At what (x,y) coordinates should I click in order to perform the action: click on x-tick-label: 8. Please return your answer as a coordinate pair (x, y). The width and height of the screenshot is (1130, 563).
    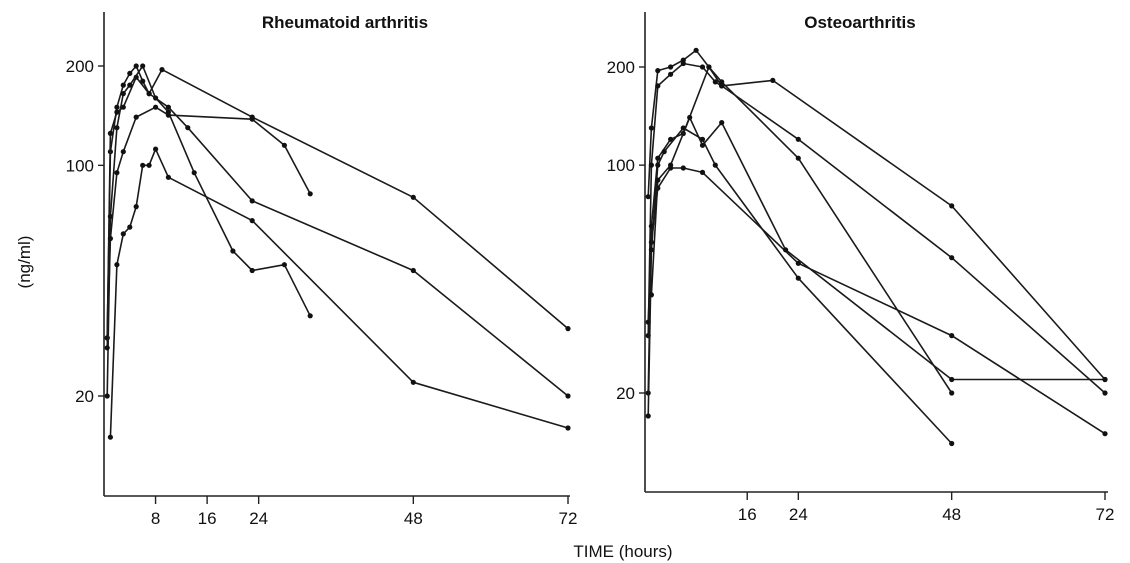
    Looking at the image, I should click on (155, 518).